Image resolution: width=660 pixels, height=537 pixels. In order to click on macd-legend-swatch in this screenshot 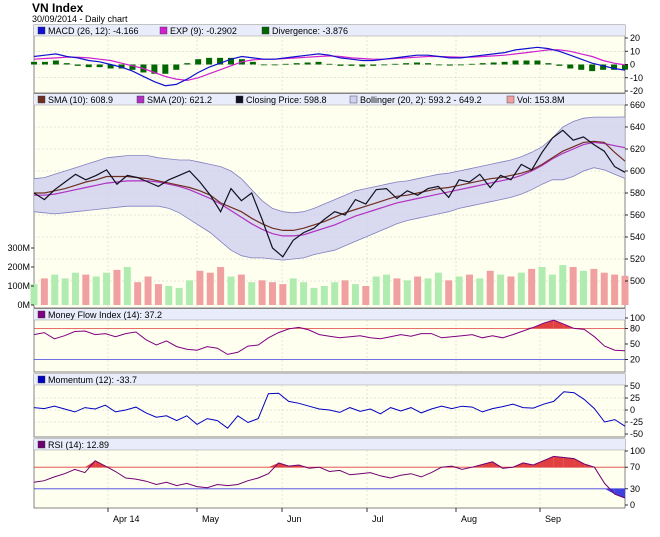, I will do `click(163, 30)`.